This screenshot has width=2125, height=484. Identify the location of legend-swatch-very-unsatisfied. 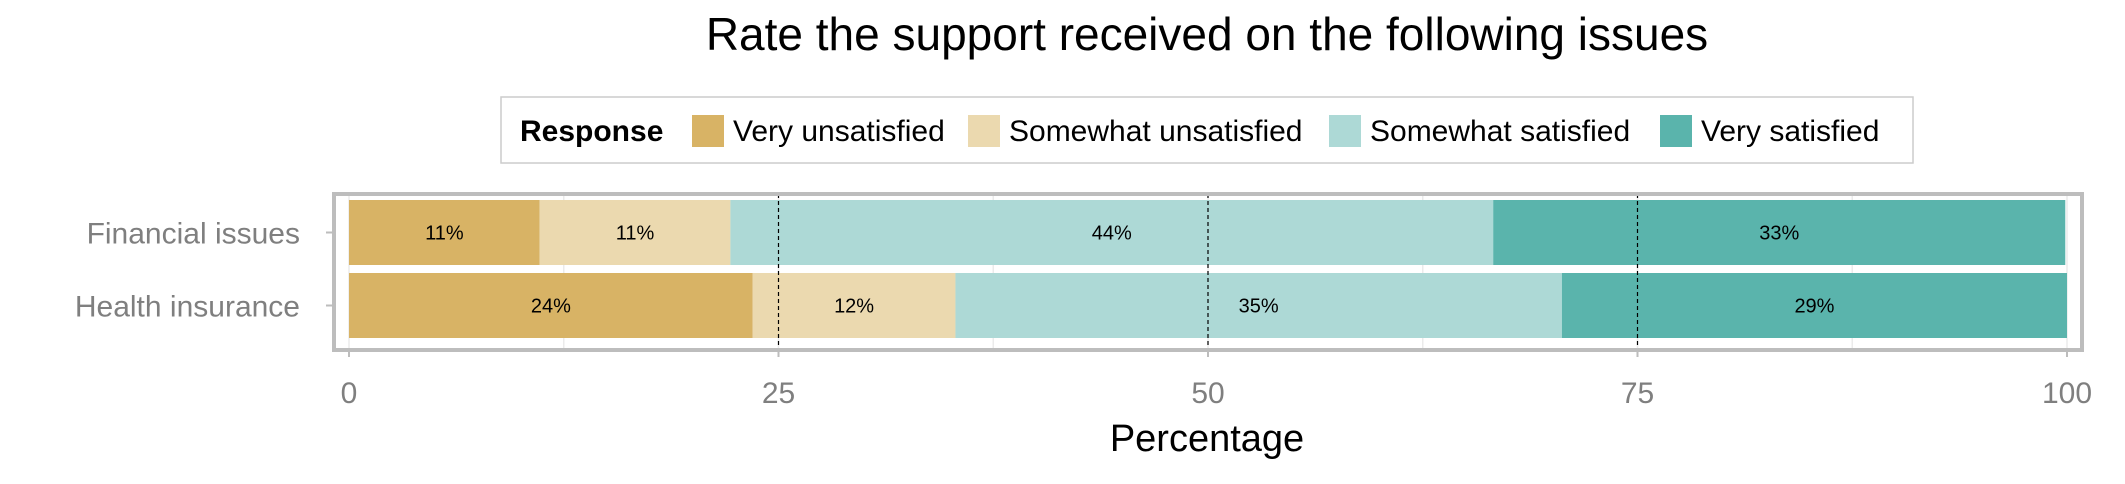
(708, 131).